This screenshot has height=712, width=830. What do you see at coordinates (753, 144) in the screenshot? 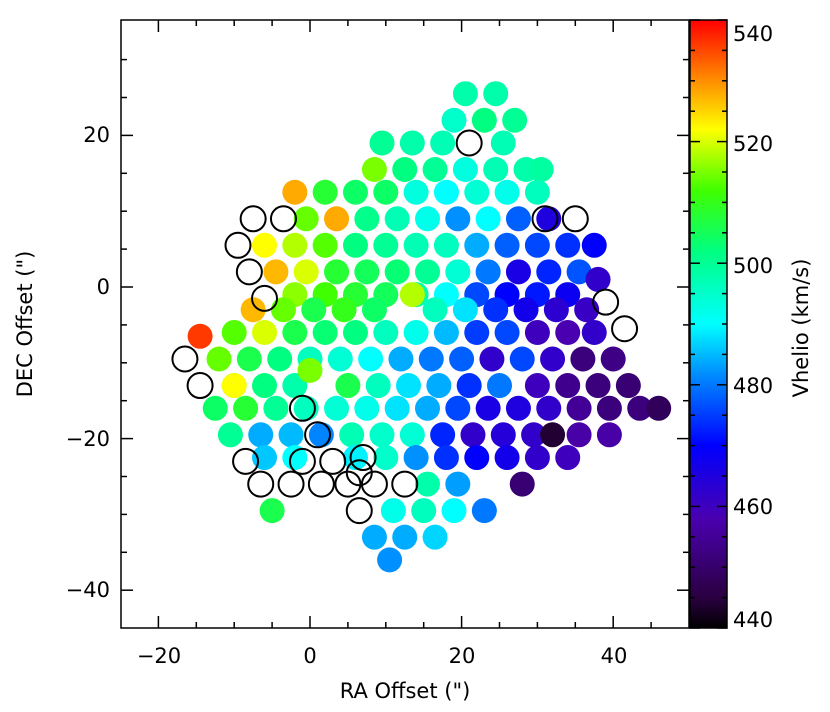
I see `colorbar-tick-label: 520` at bounding box center [753, 144].